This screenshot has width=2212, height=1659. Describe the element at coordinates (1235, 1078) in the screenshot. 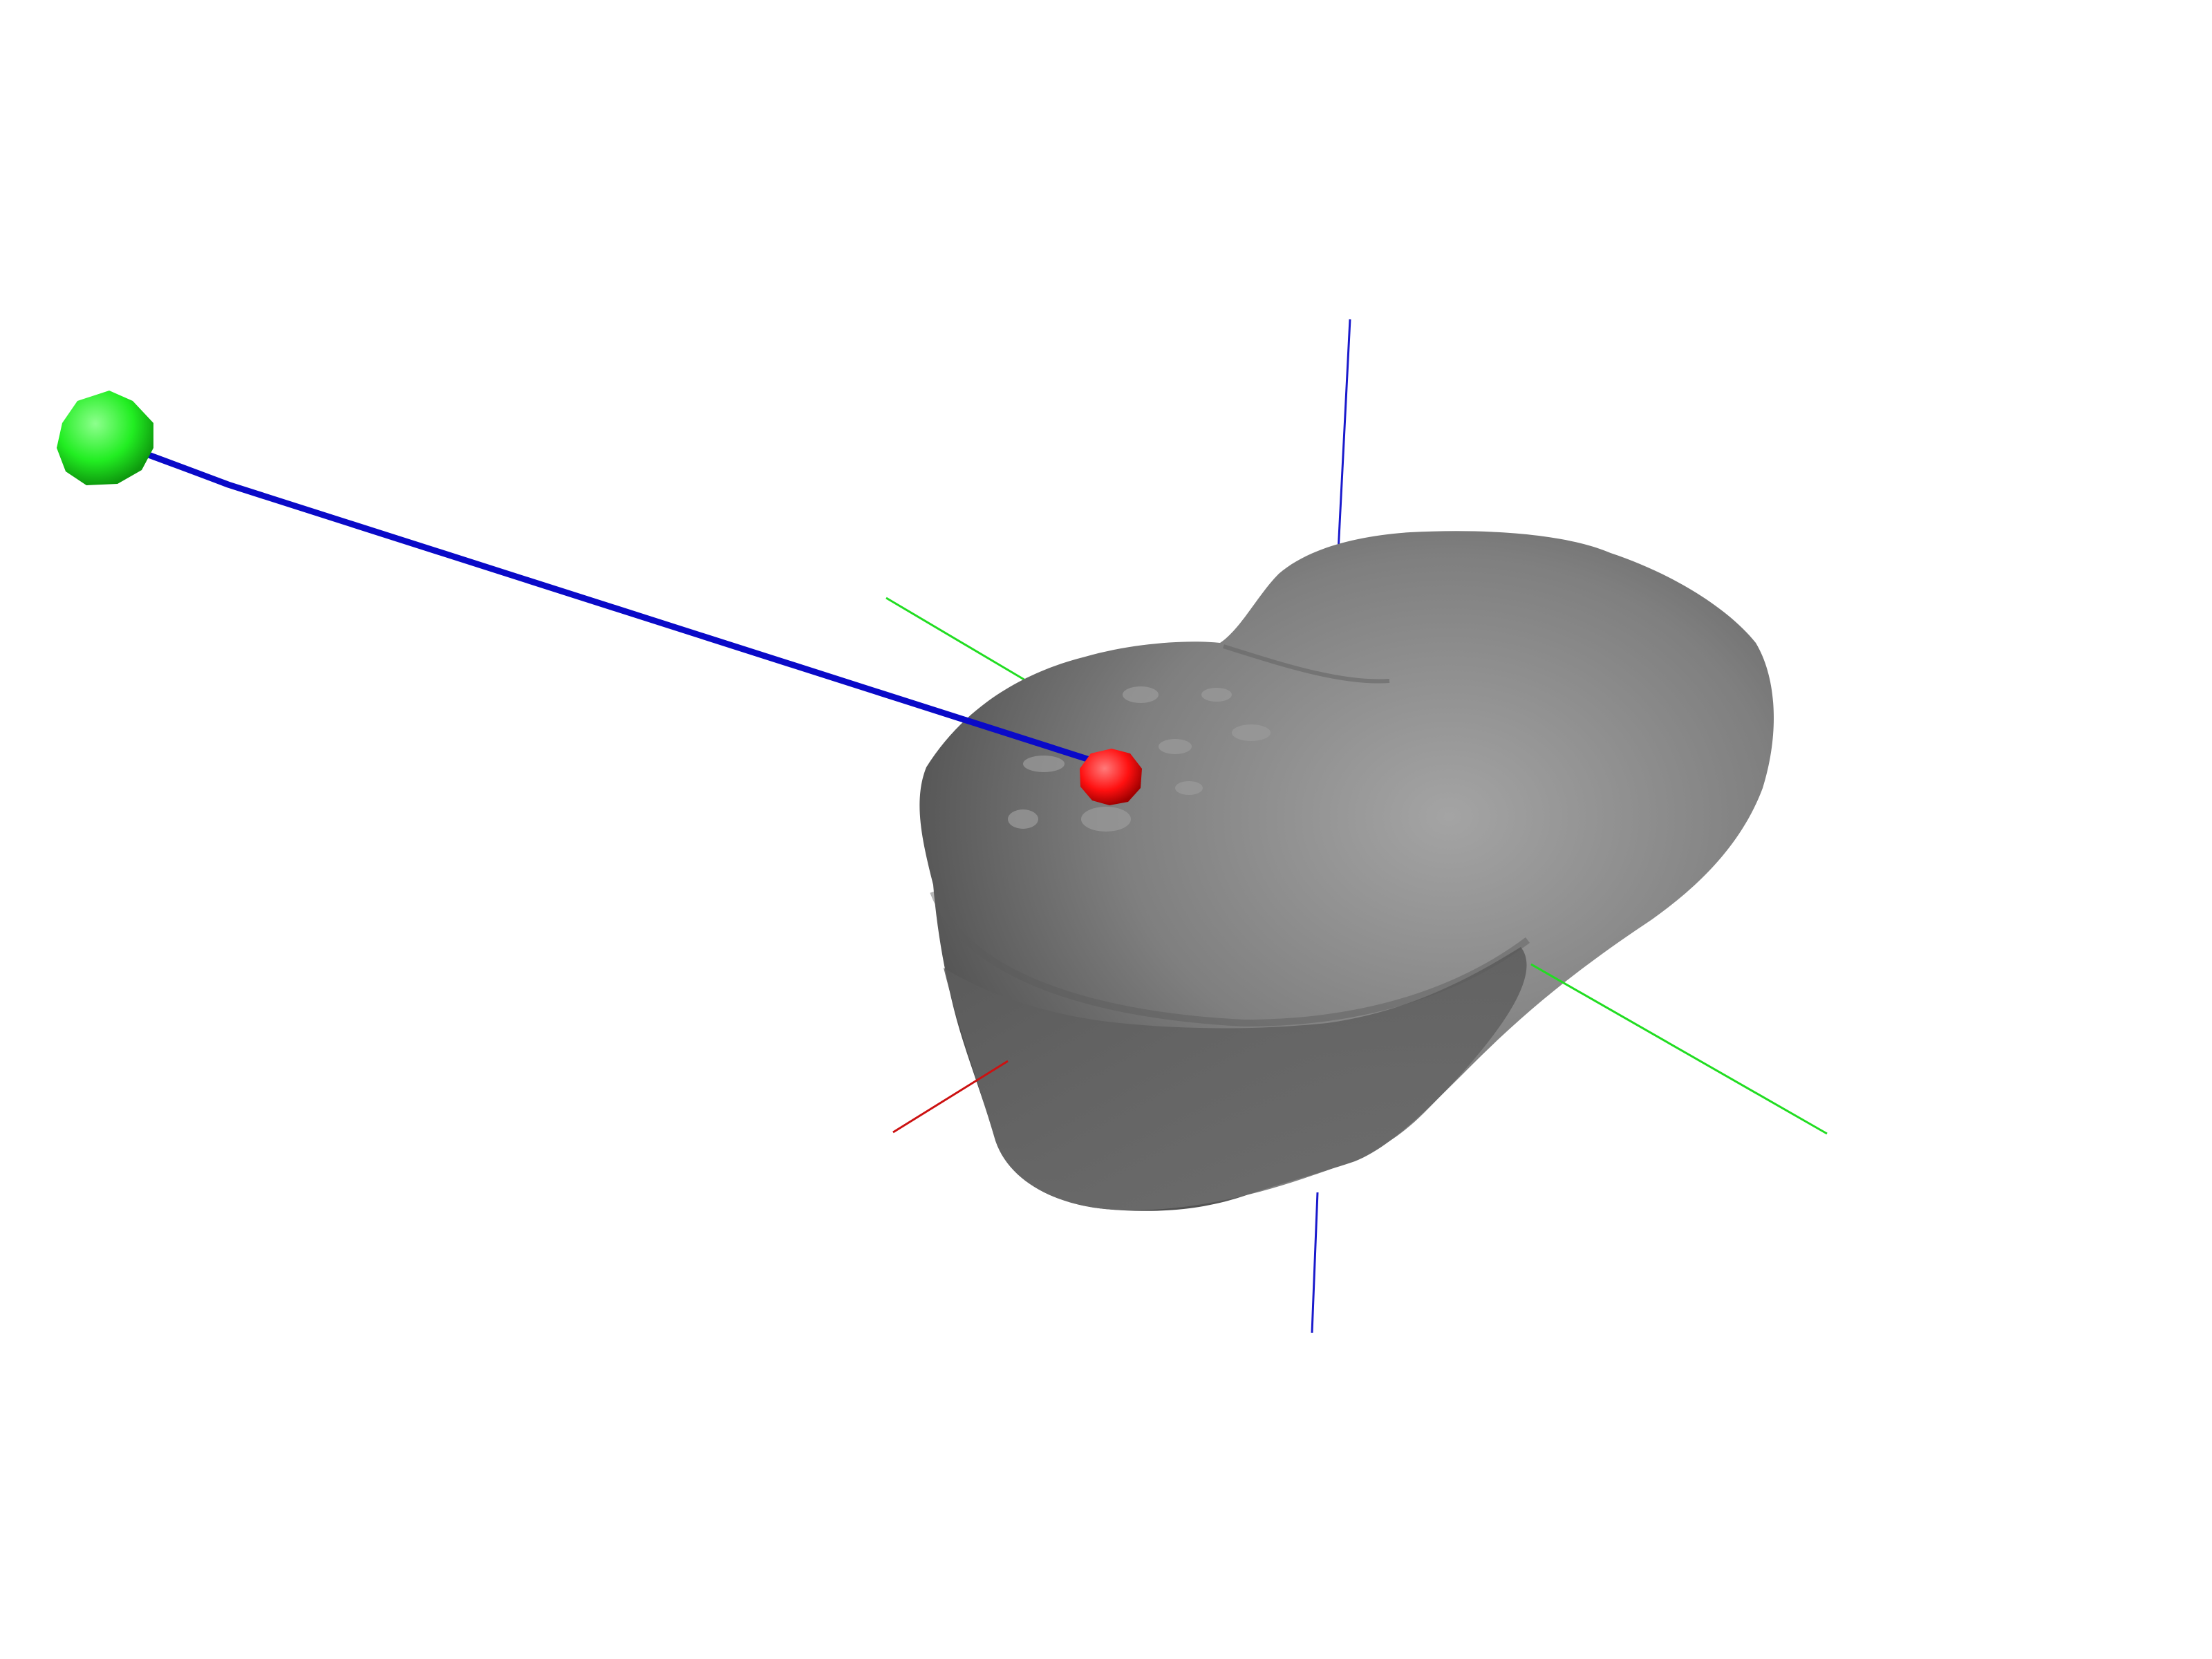

I see `asteroid-side-face` at that location.